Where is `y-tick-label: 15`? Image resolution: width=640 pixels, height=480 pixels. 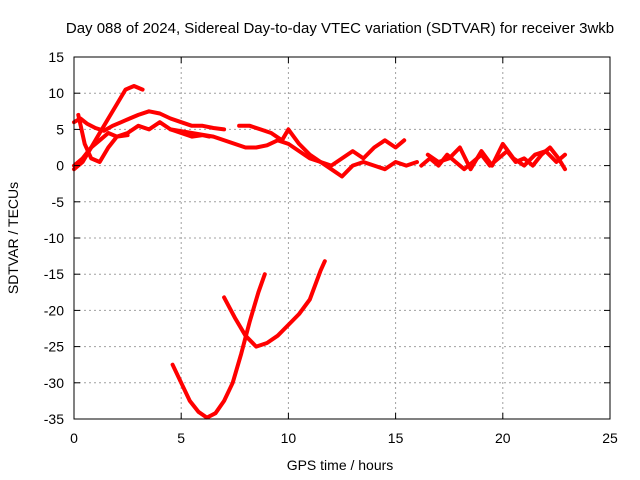
y-tick-label: 15 is located at coordinates (56, 57).